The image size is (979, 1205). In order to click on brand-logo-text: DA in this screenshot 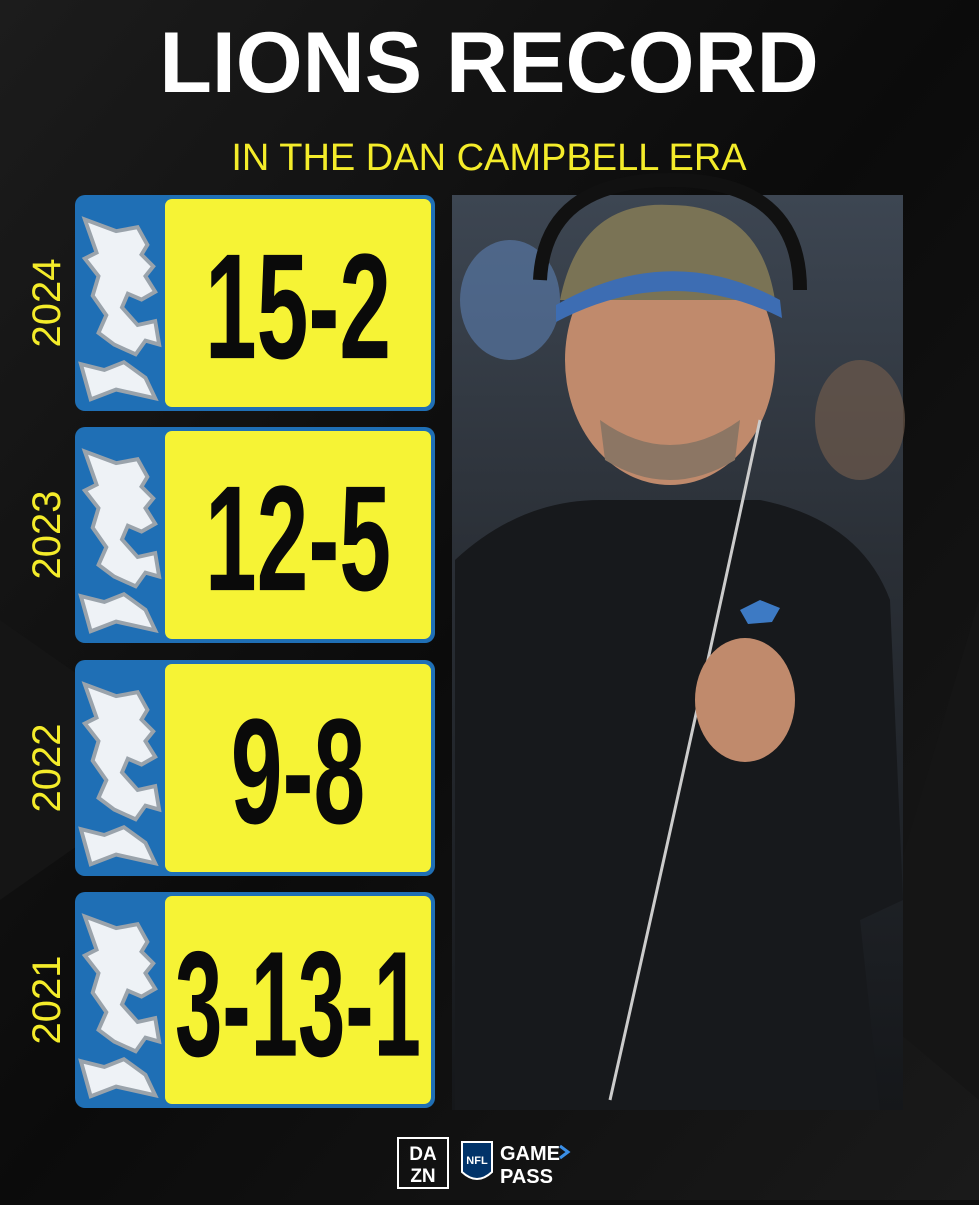, I will do `click(423, 1154)`.